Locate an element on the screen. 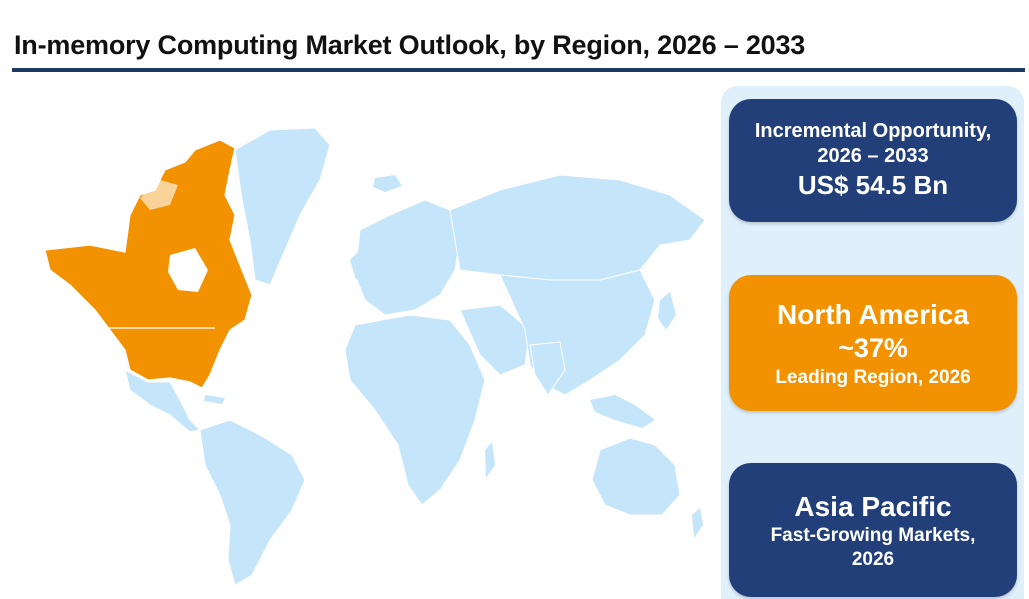  southeast-asia-region is located at coordinates (622, 411).